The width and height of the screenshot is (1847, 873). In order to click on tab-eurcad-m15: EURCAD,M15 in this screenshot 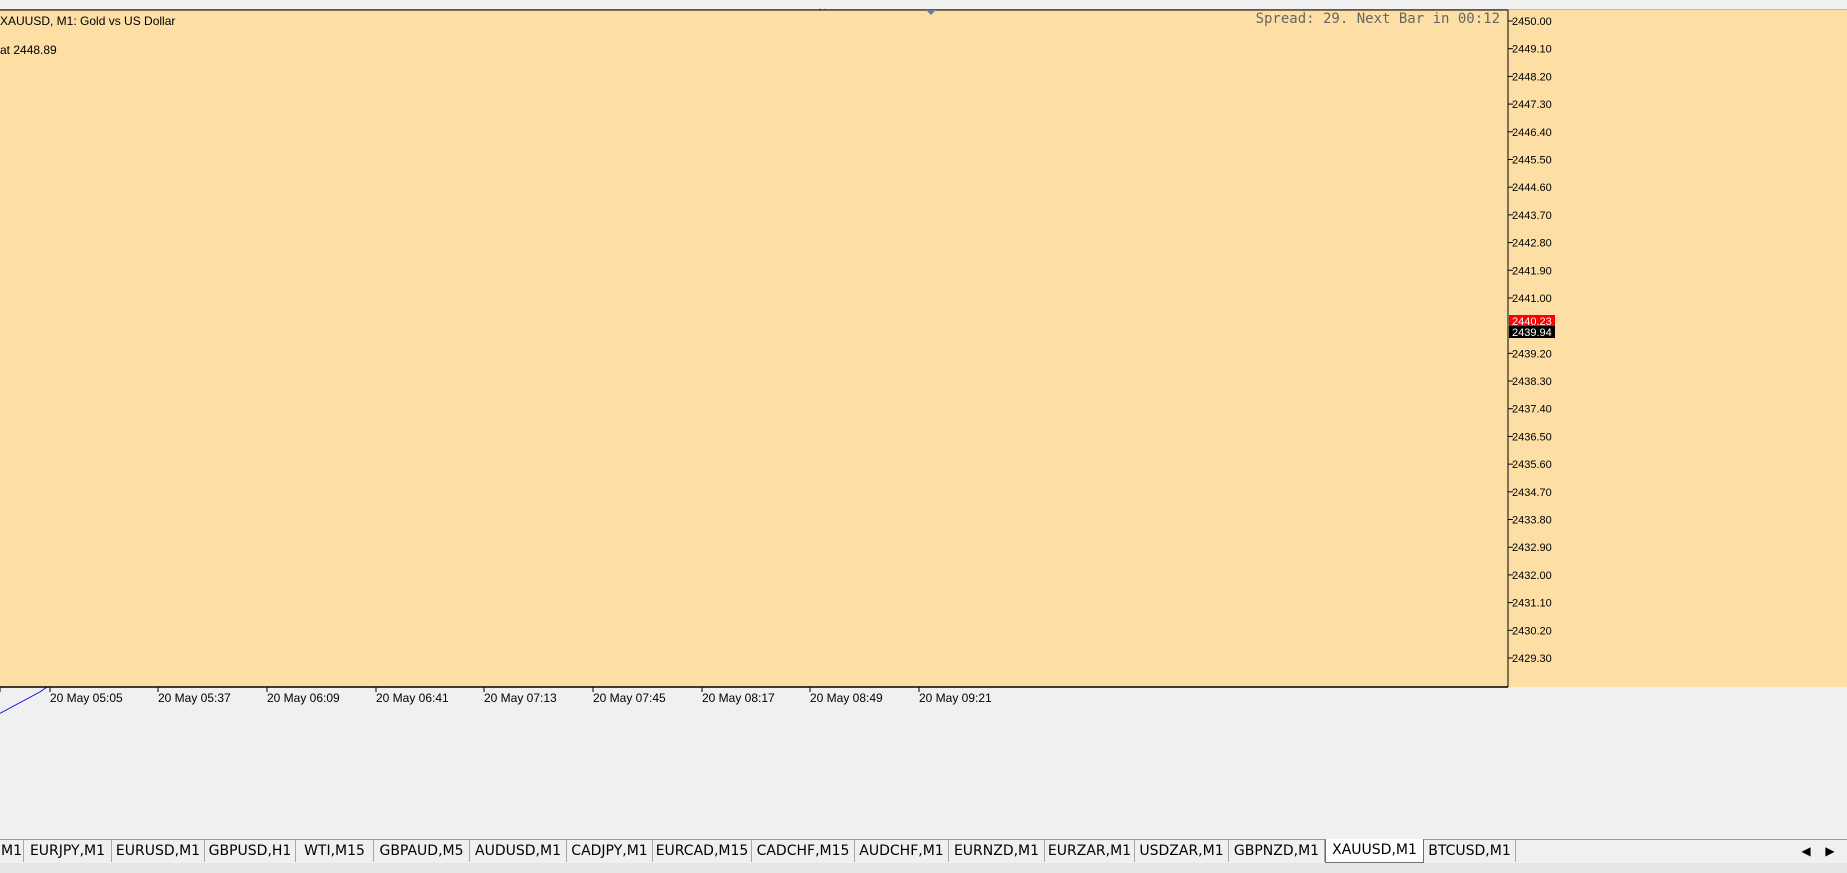, I will do `click(702, 851)`.